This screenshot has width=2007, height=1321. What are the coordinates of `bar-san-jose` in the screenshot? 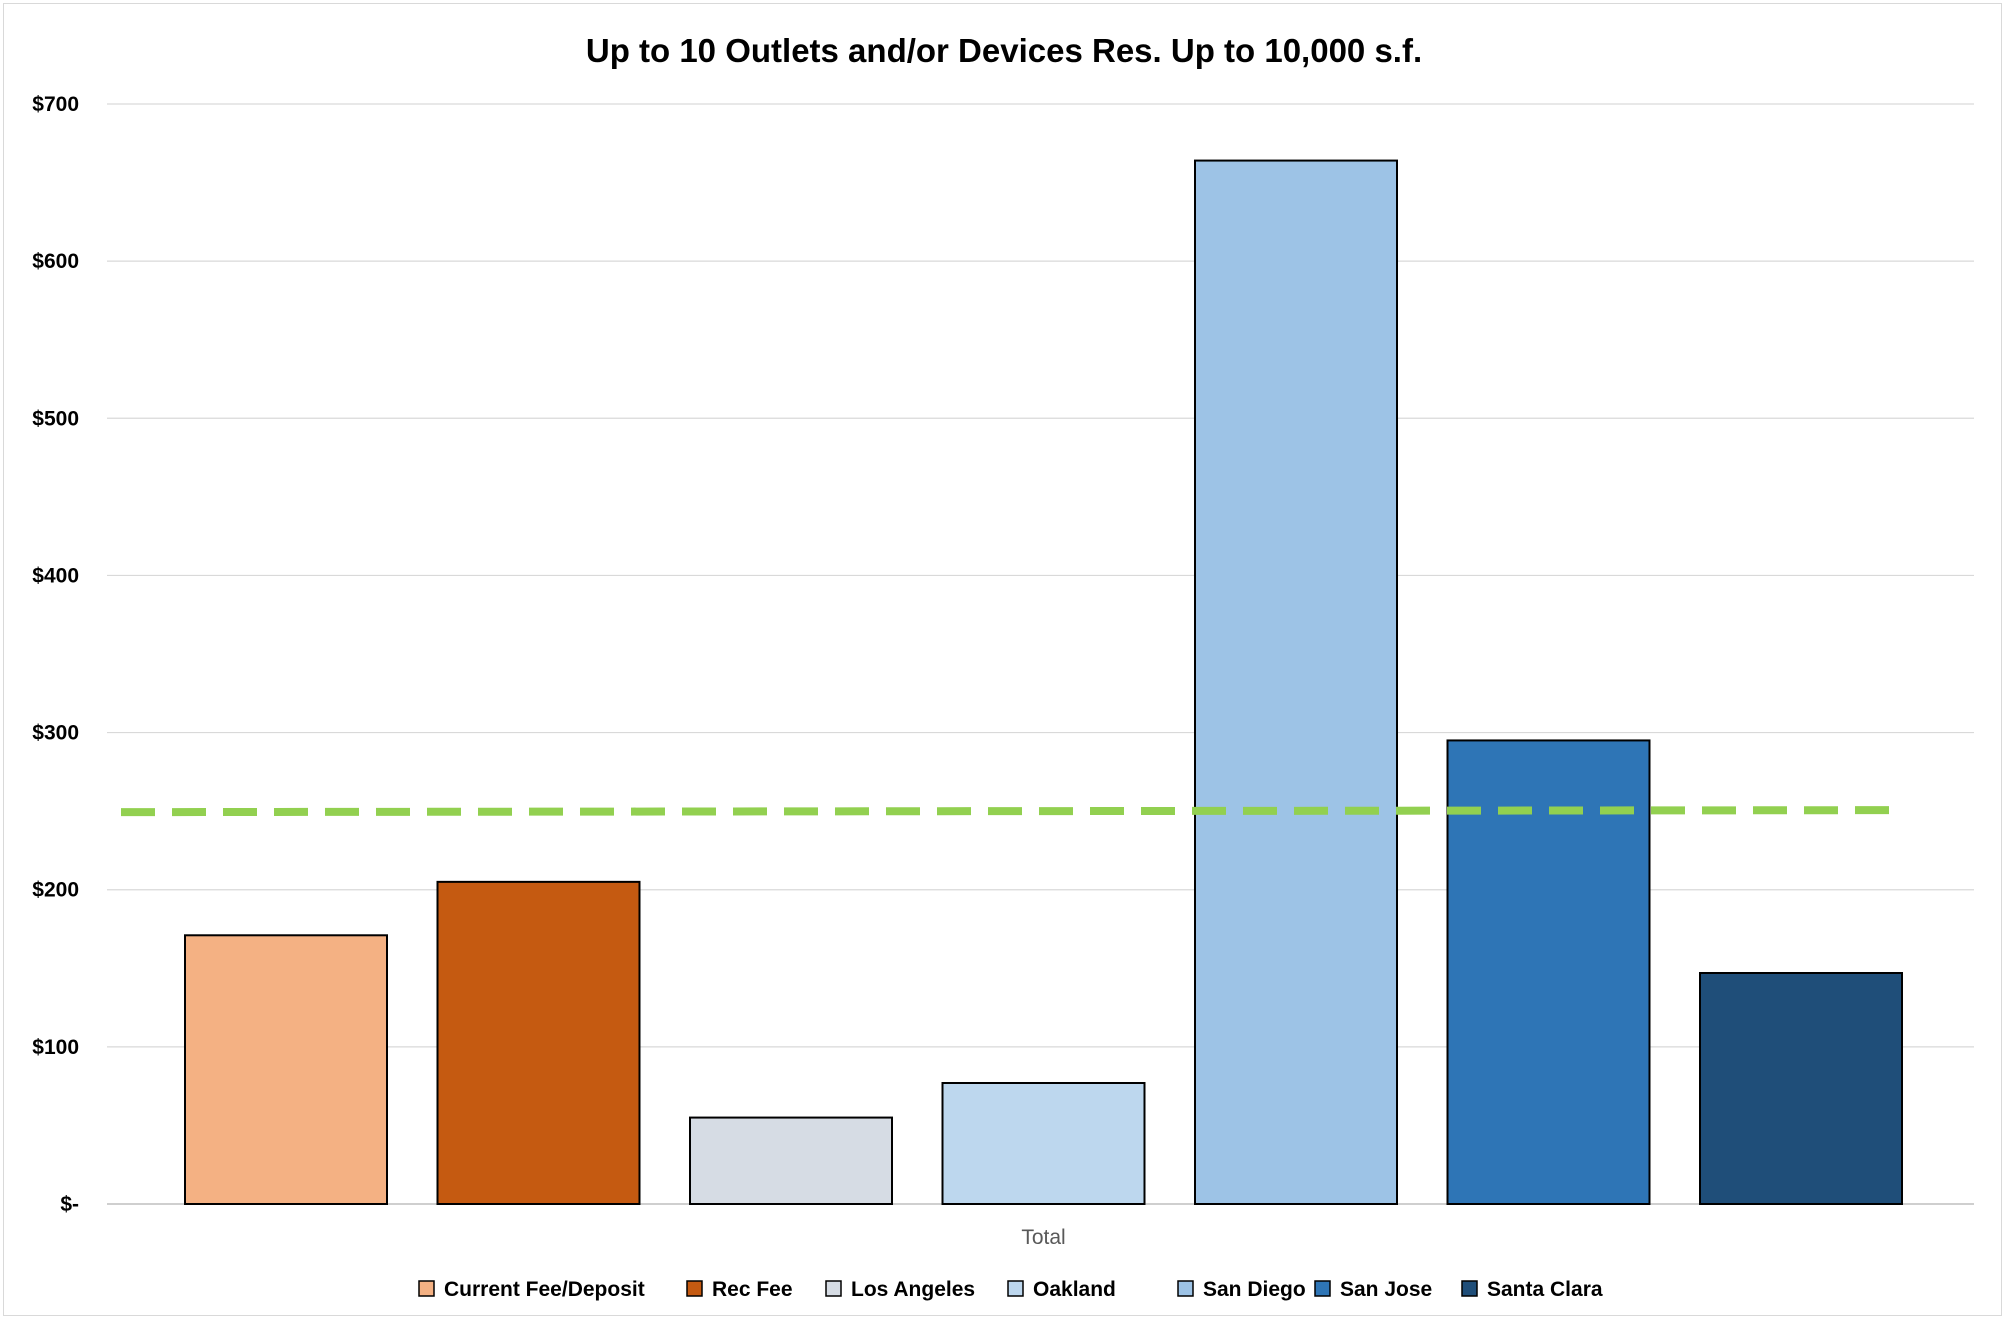 It's located at (1548, 972).